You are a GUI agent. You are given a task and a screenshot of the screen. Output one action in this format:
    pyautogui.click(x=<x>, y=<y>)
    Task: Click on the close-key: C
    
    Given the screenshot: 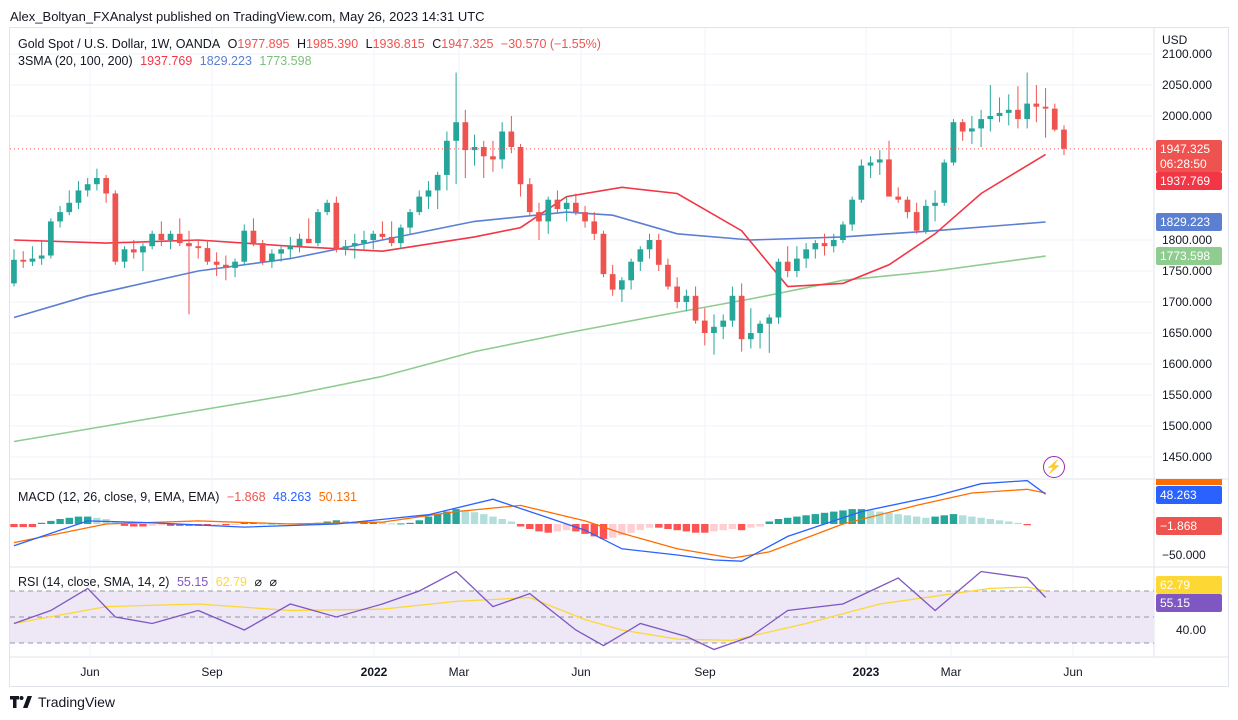 What is the action you would take?
    pyautogui.click(x=437, y=44)
    